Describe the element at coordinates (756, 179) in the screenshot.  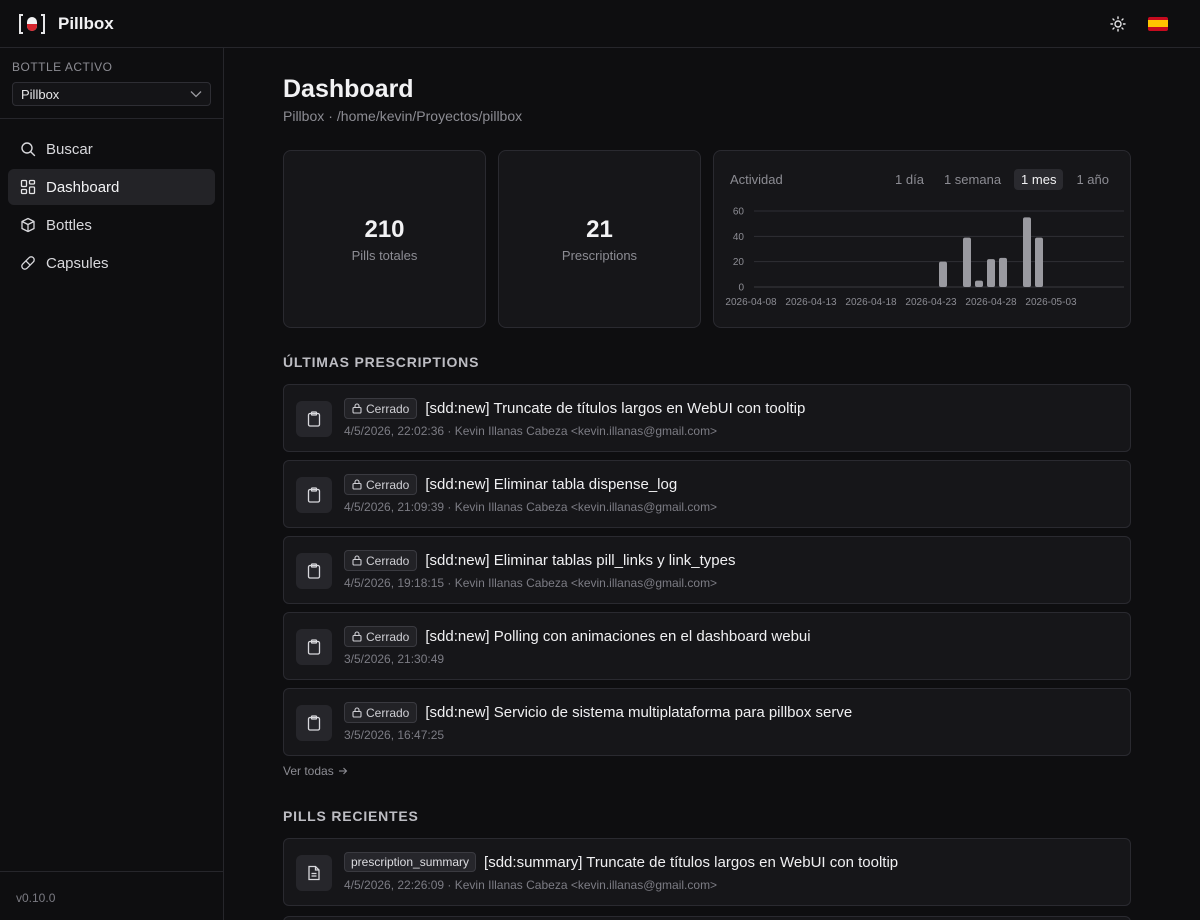
I see `activity-title: Actividad` at that location.